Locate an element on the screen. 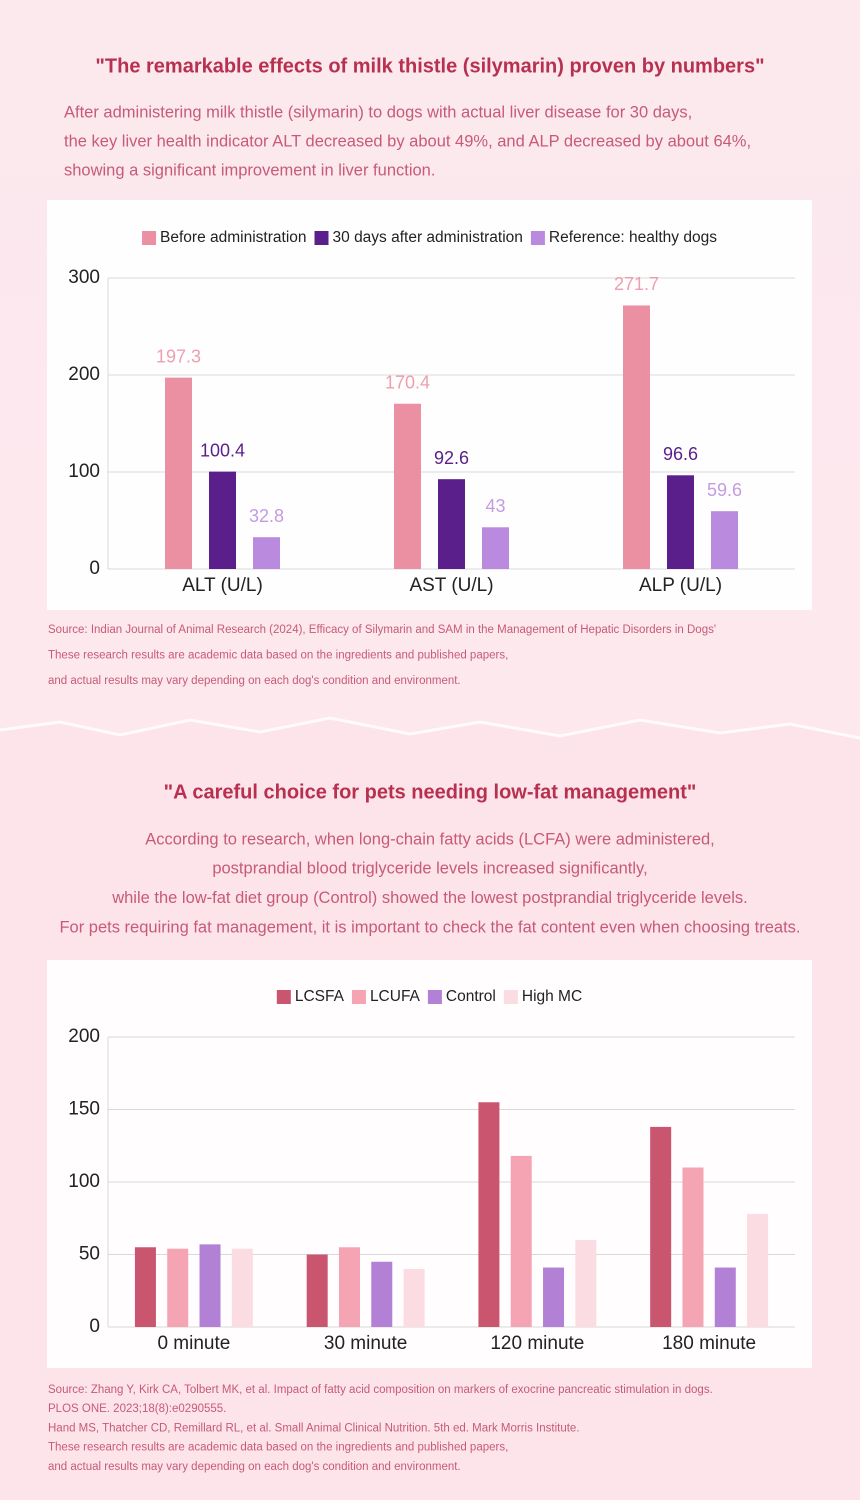 This screenshot has width=860, height=1500. value-label: 271.7 is located at coordinates (636, 284).